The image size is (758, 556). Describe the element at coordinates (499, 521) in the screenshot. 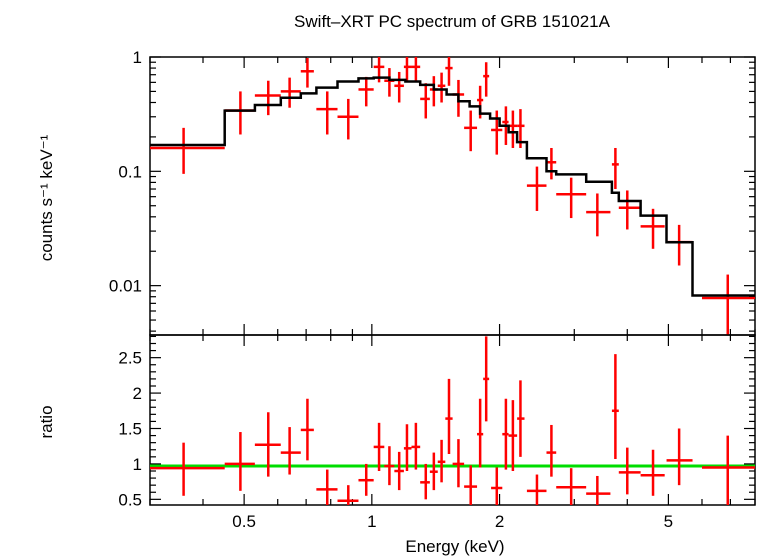

I see `x-tick-label: 2` at that location.